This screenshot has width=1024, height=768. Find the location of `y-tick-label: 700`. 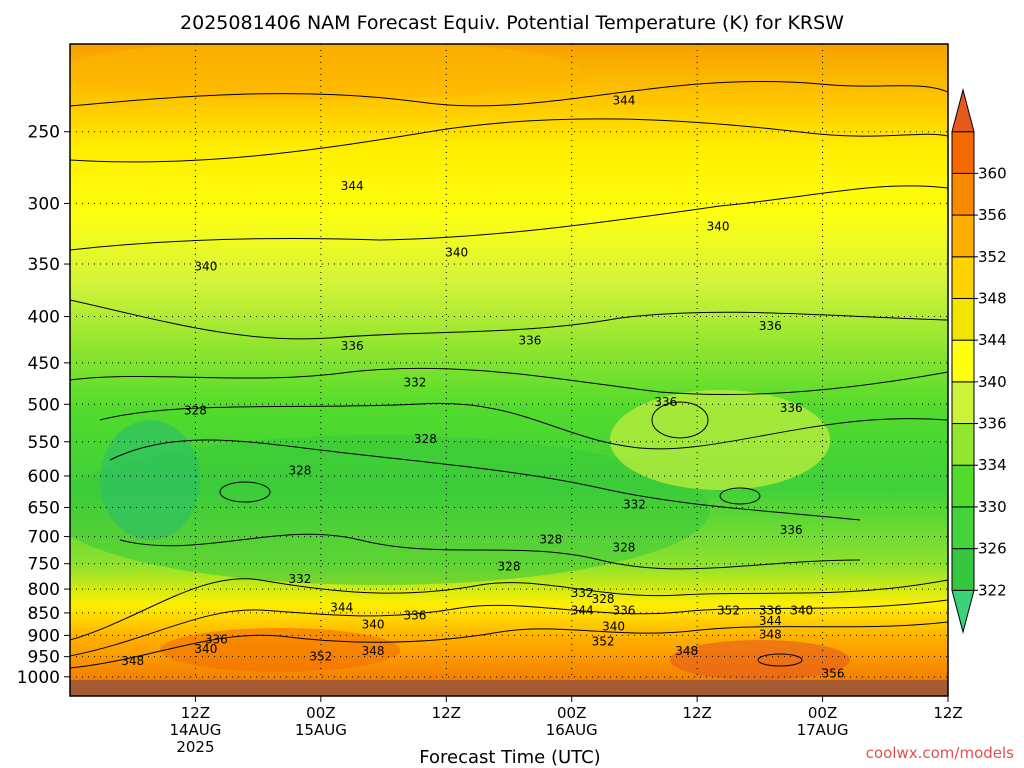

y-tick-label: 700 is located at coordinates (44, 538).